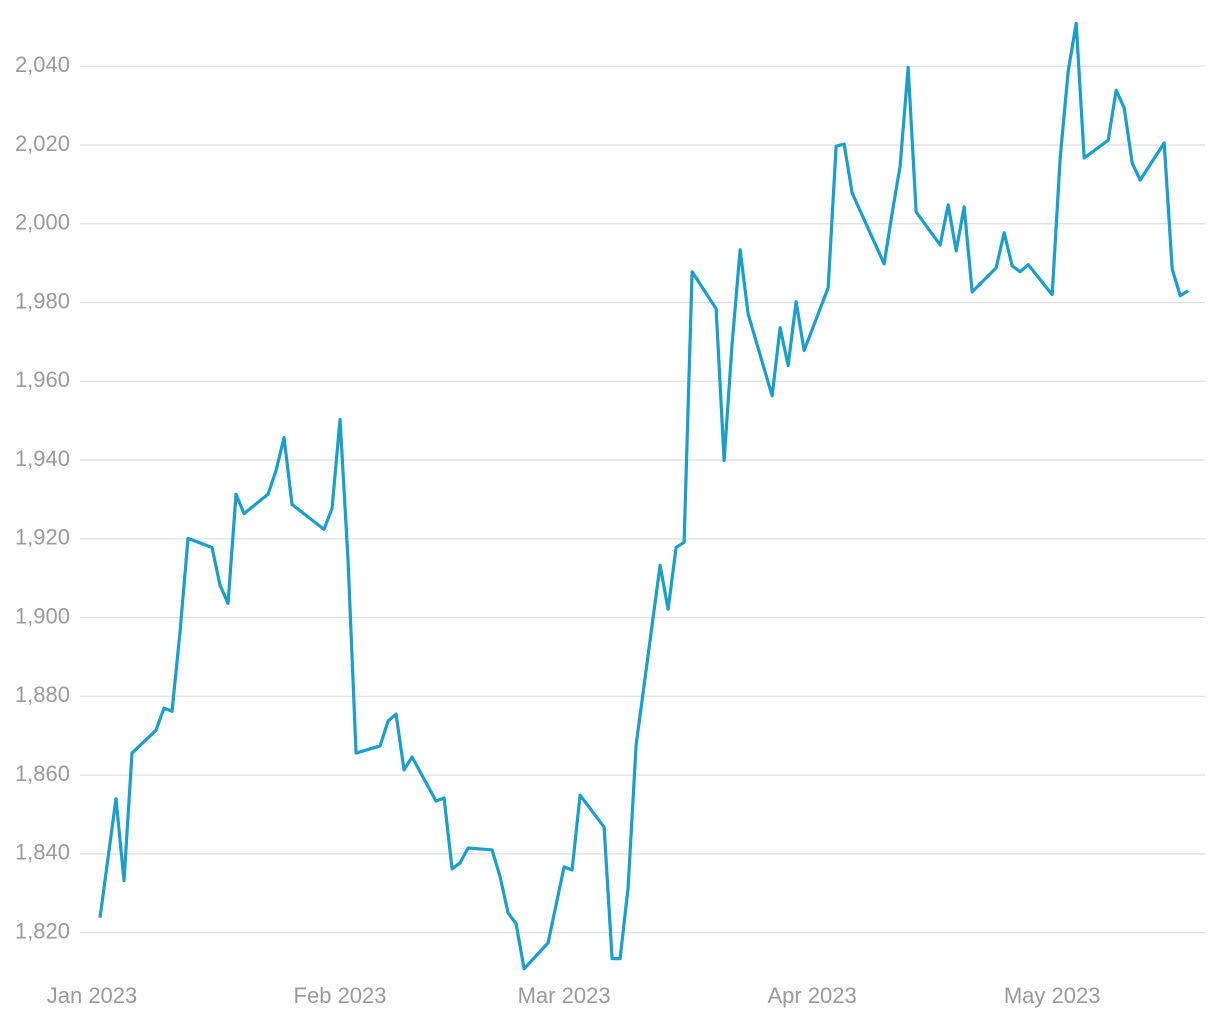 Image resolution: width=1220 pixels, height=1020 pixels. What do you see at coordinates (42, 615) in the screenshot?
I see `y-tick-label: 1,900` at bounding box center [42, 615].